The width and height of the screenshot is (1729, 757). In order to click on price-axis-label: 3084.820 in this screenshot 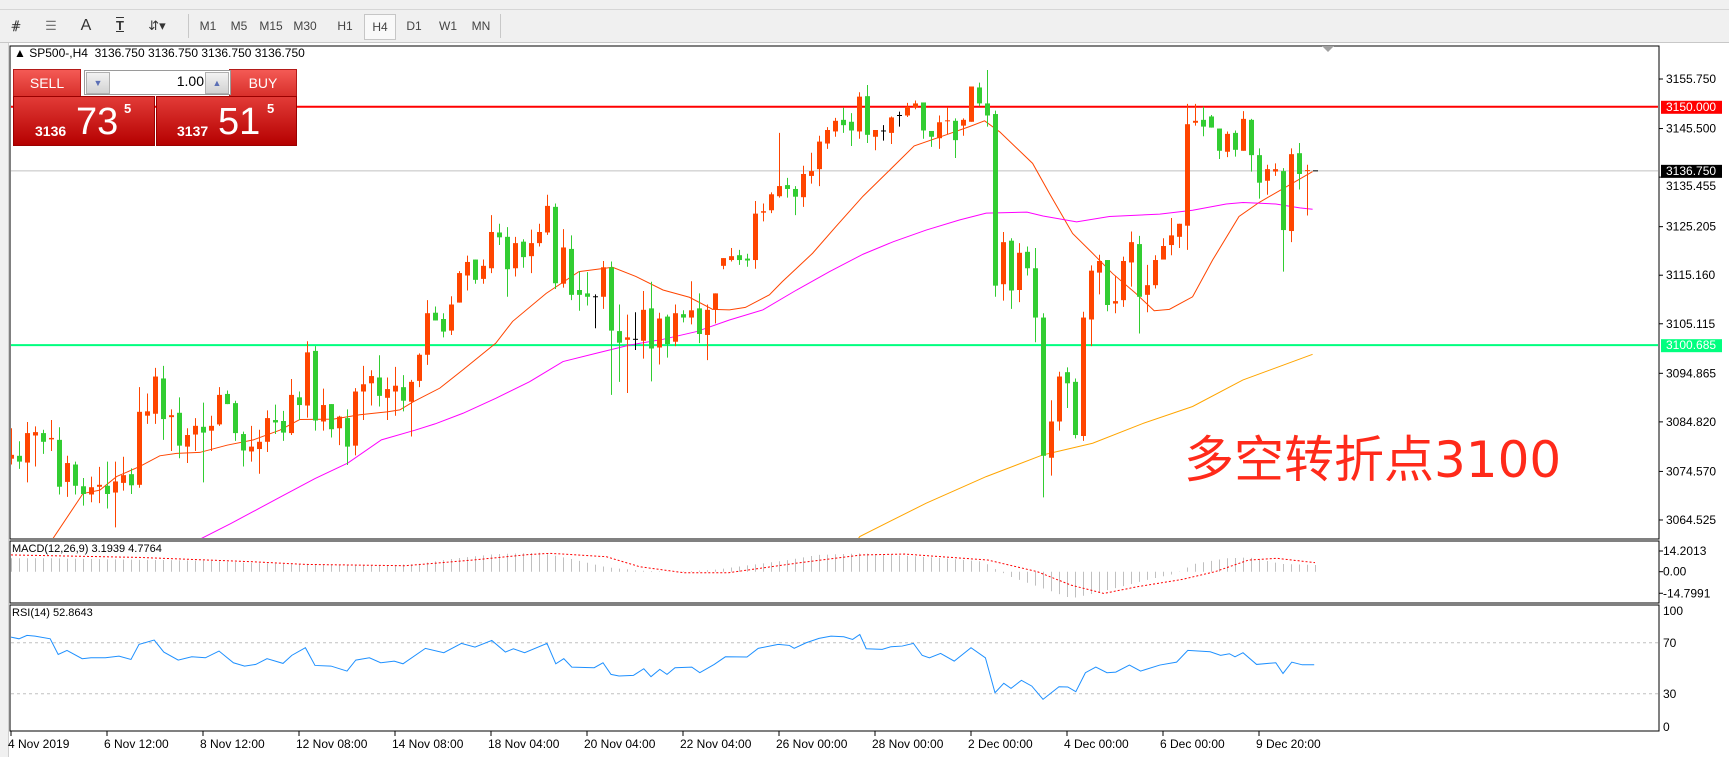, I will do `click(1691, 422)`.